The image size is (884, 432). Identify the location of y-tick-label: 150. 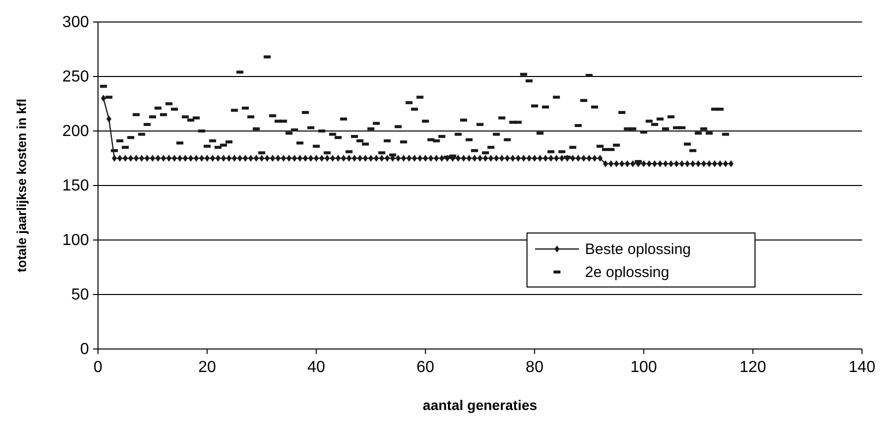
(76, 186).